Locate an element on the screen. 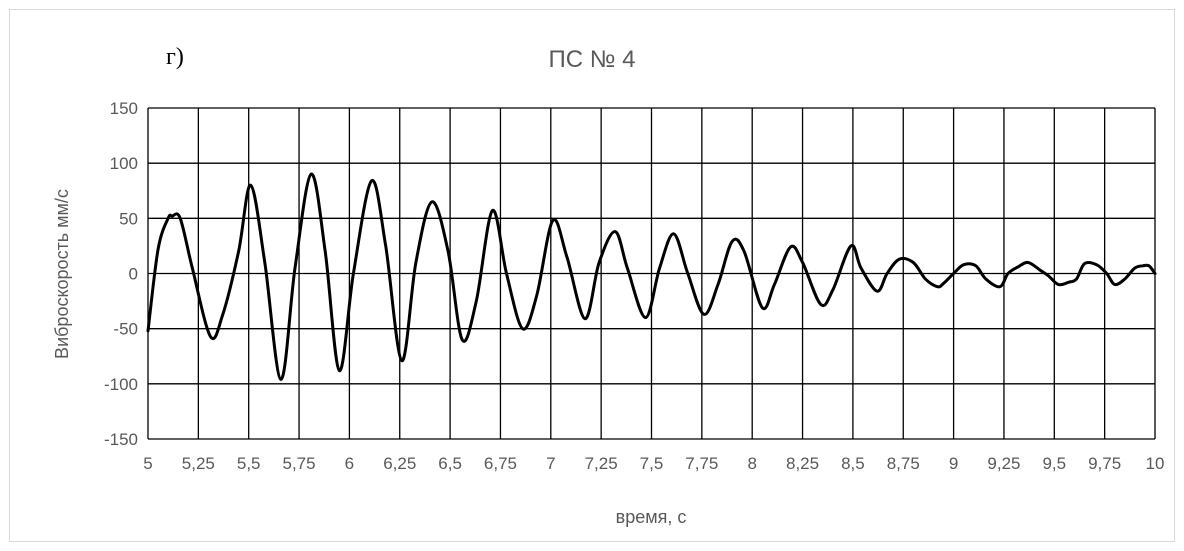  x-tick-label: 7,5 is located at coordinates (652, 463).